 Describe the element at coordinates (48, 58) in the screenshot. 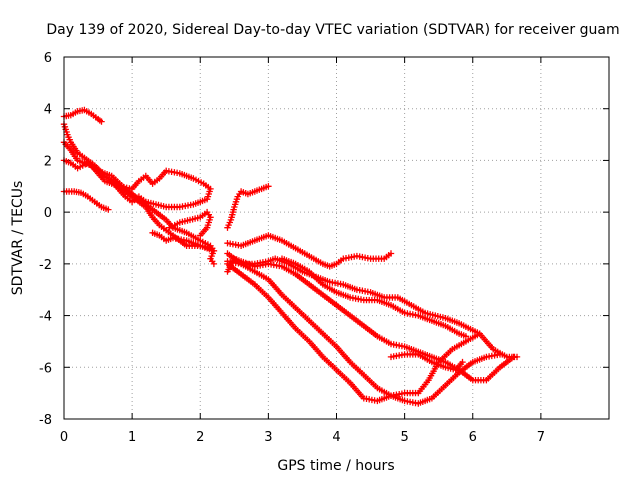

I see `y-tick-label: 6` at that location.